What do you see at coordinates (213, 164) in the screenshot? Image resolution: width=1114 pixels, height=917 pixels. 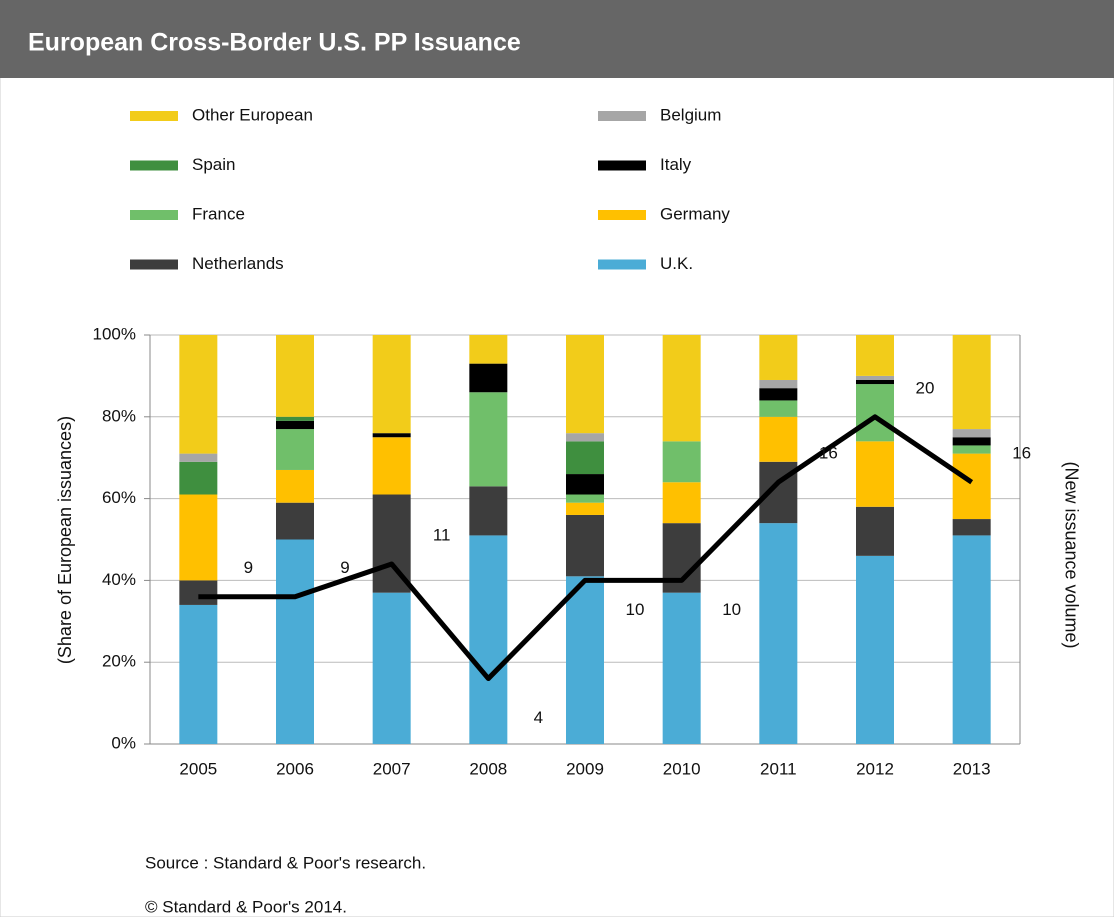 I see `legend-label: Spain` at bounding box center [213, 164].